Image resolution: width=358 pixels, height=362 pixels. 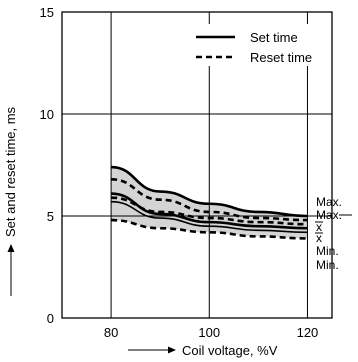 What do you see at coordinates (47, 12) in the screenshot?
I see `y-tick-label: 15` at bounding box center [47, 12].